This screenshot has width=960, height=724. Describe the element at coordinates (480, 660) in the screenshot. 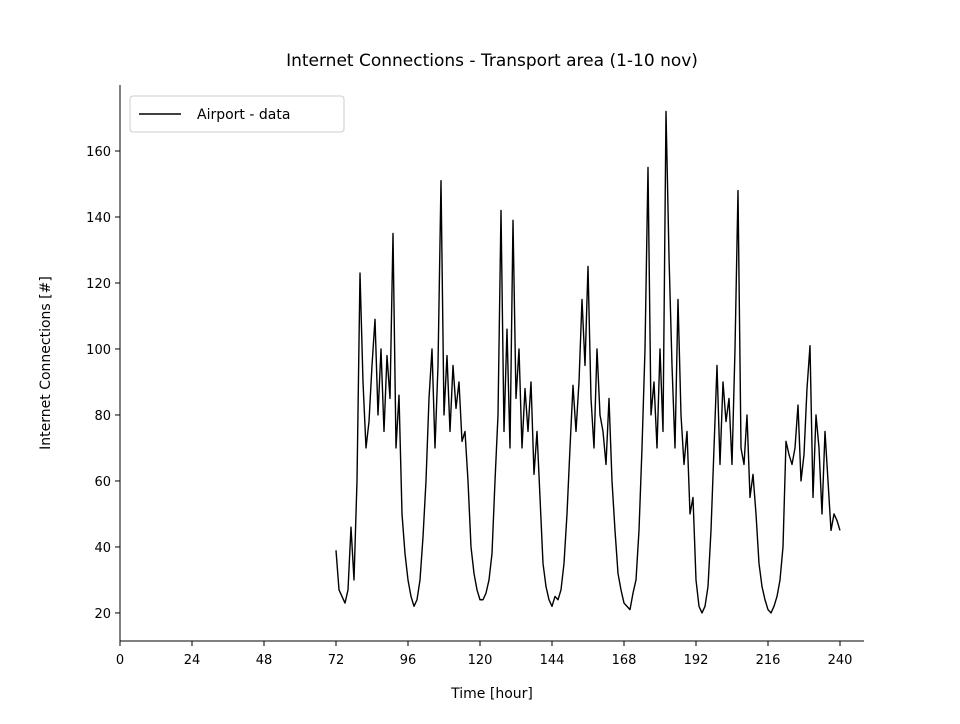

I see `x-tick-label: 120` at that location.